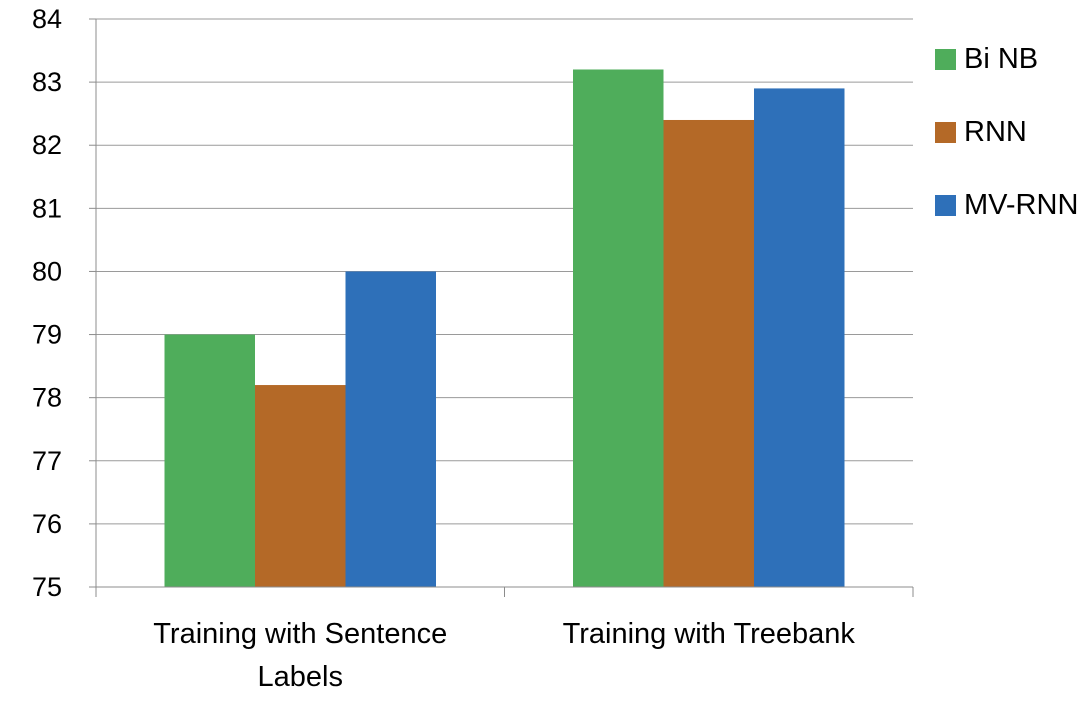 The height and width of the screenshot is (710, 1082). What do you see at coordinates (300, 677) in the screenshot?
I see `x-category-label: Labels` at bounding box center [300, 677].